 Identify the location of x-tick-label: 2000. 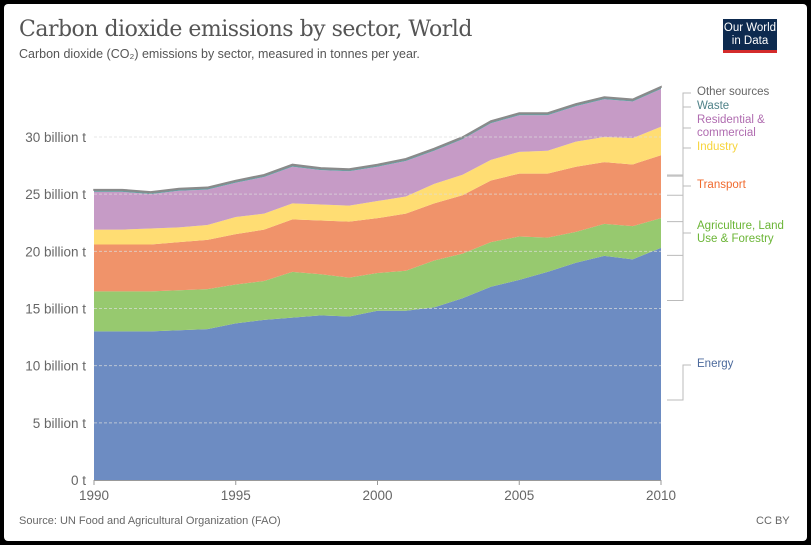
(377, 495).